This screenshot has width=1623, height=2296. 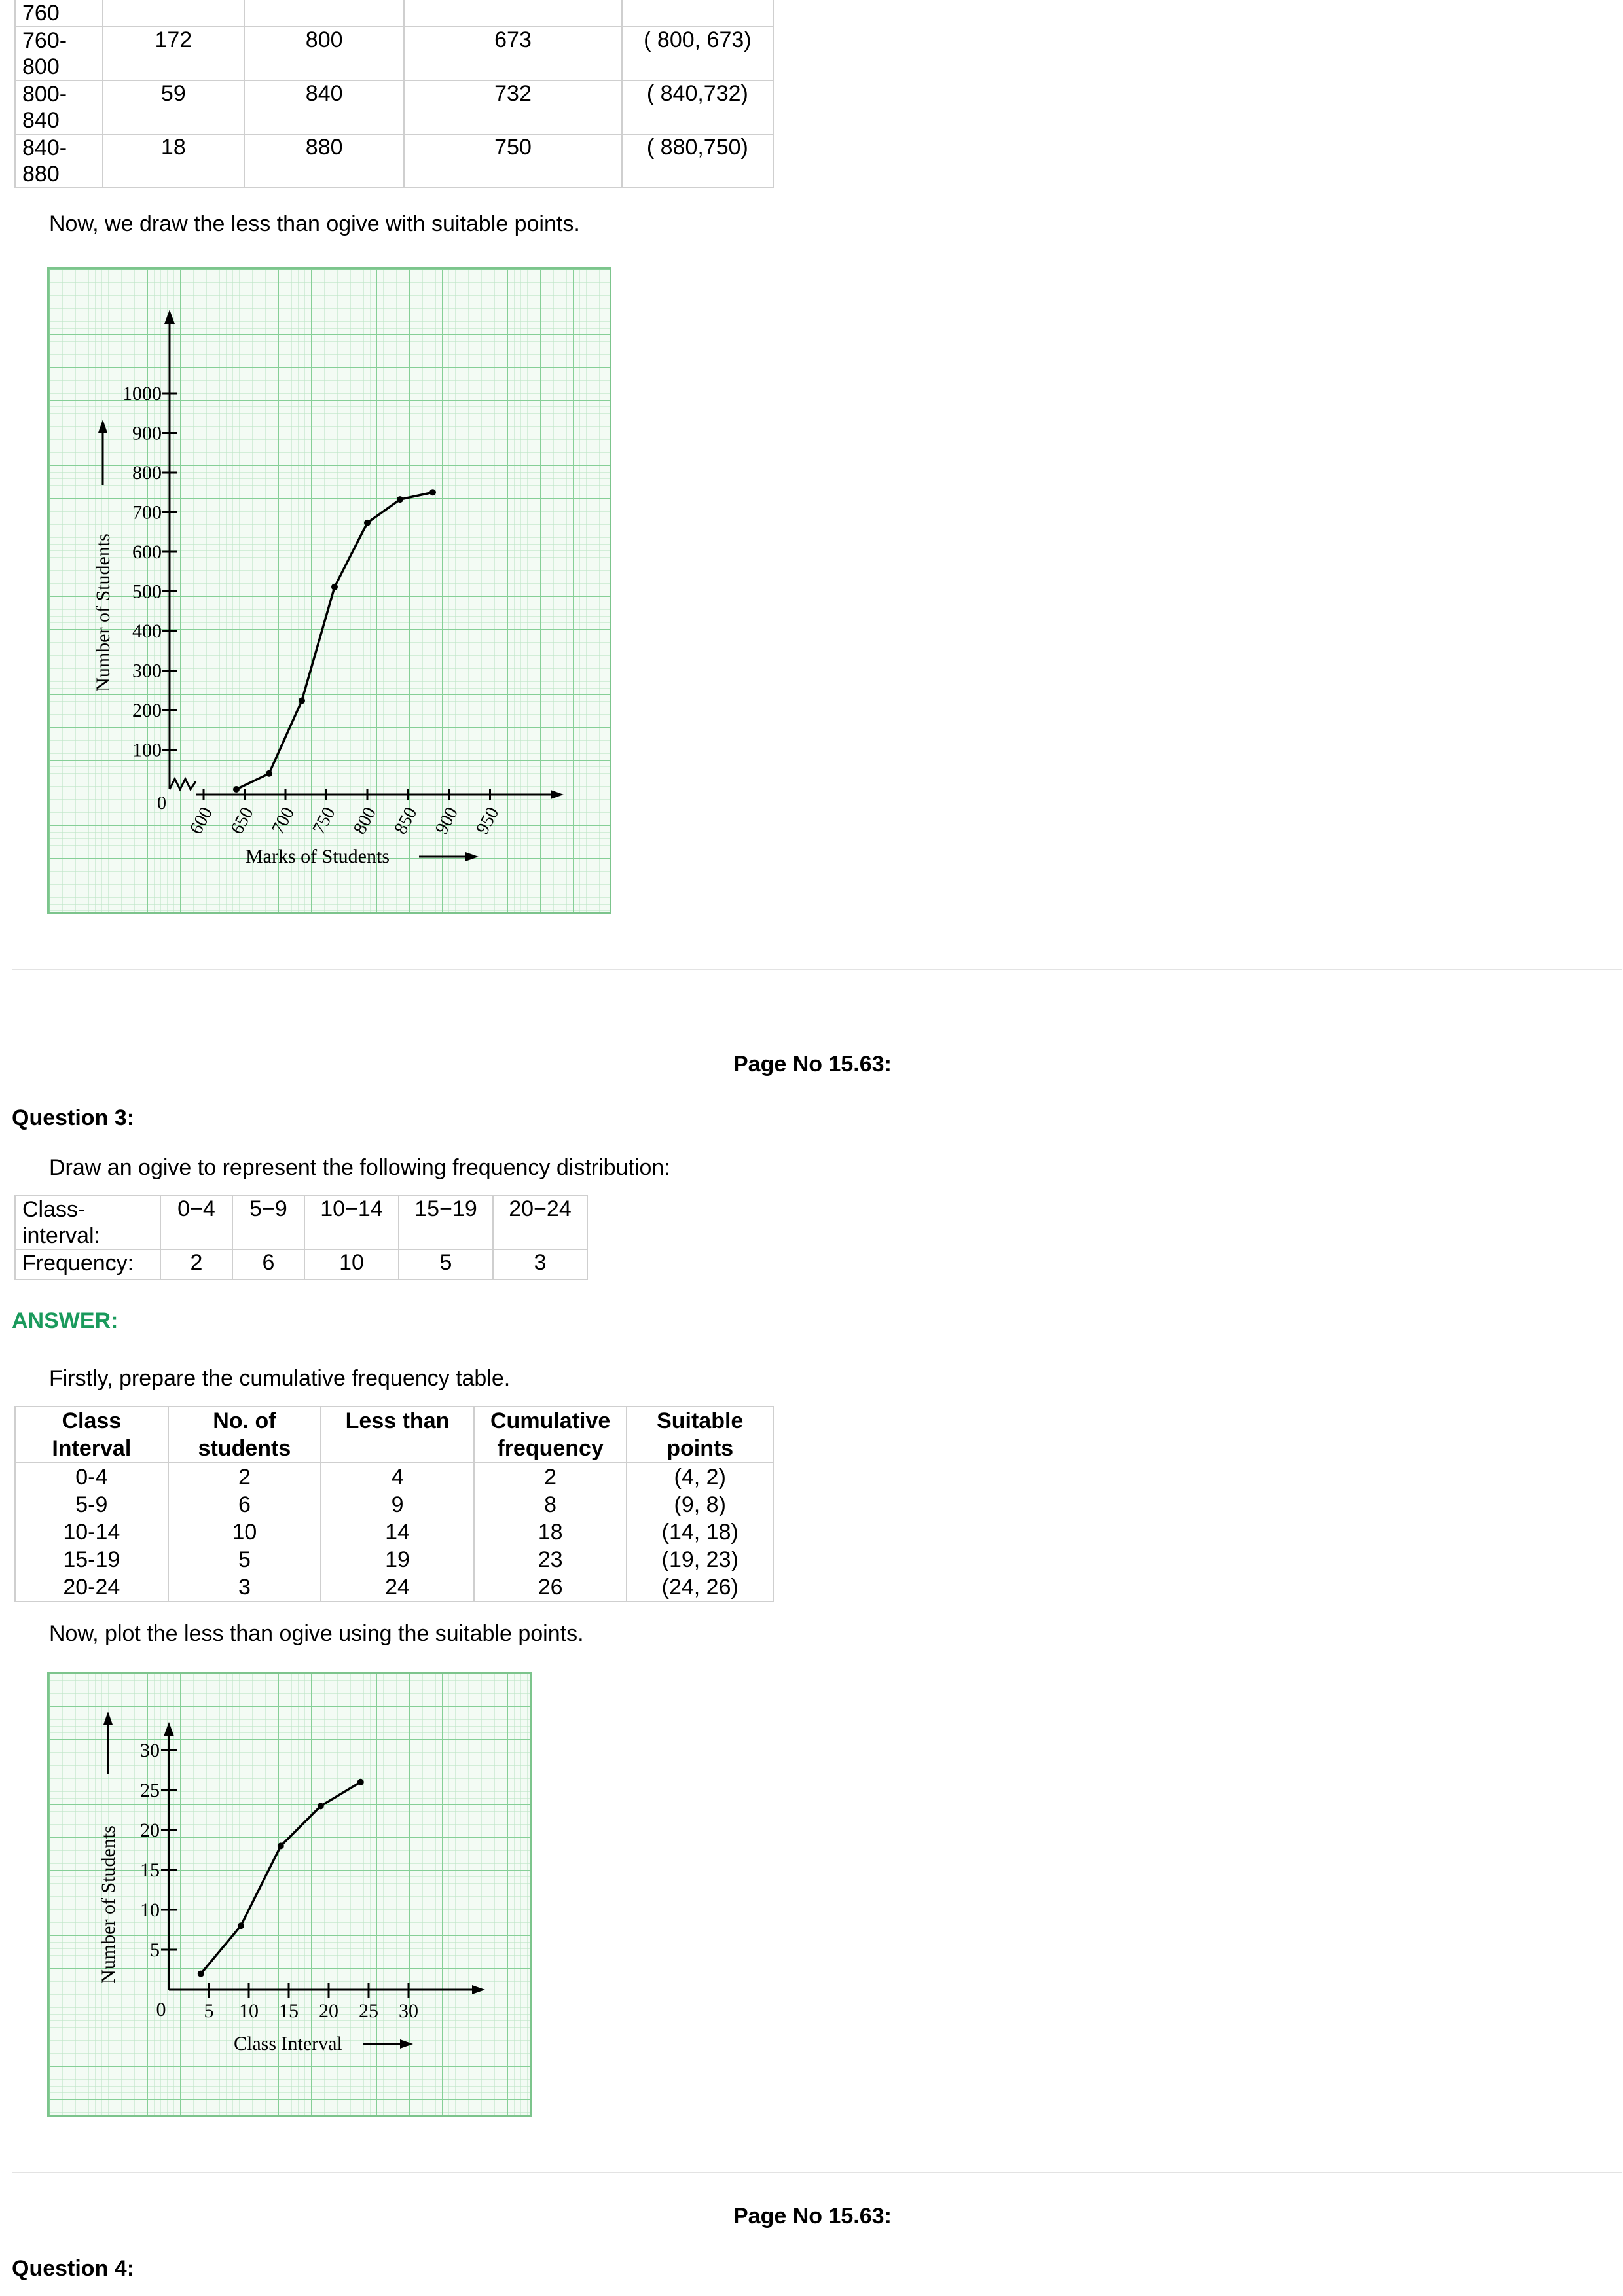 What do you see at coordinates (147, 433) in the screenshot?
I see `y-tick-label: 900` at bounding box center [147, 433].